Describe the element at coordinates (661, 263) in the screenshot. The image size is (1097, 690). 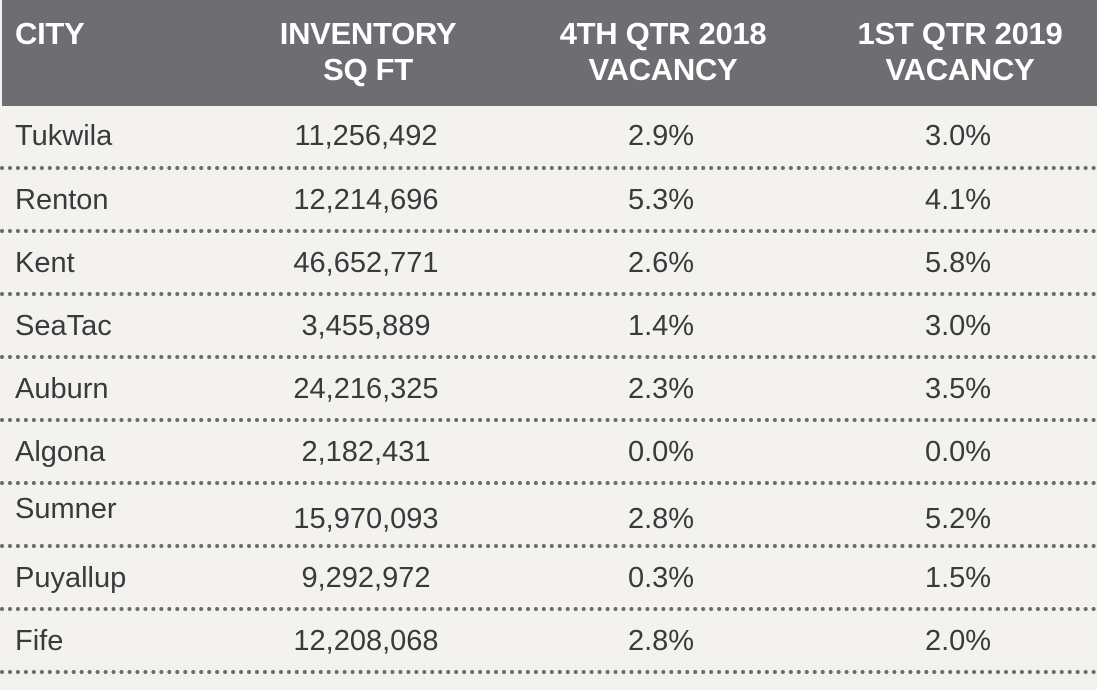
I see `cell-q4-2018: 2.6%` at that location.